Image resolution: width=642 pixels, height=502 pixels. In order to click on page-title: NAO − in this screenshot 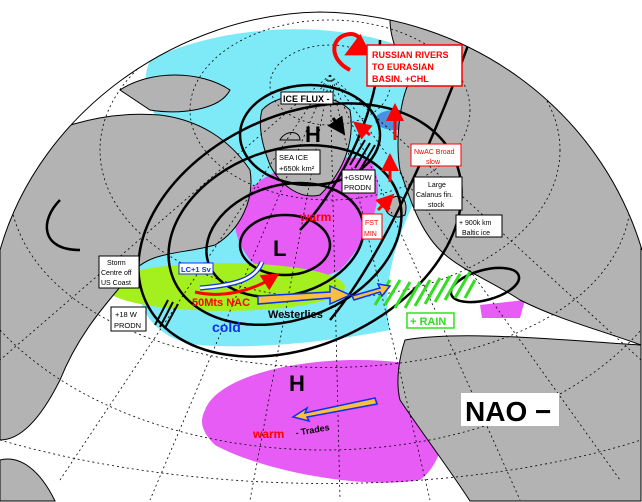, I will do `click(508, 411)`.